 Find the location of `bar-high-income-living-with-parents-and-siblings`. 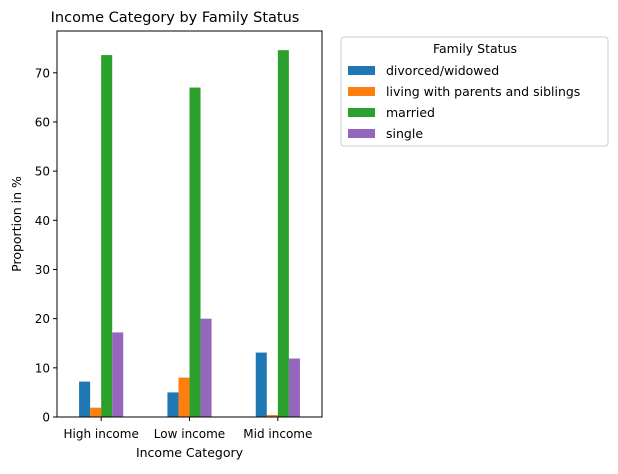

bar-high-income-living-with-parents-and-siblings is located at coordinates (96, 412).